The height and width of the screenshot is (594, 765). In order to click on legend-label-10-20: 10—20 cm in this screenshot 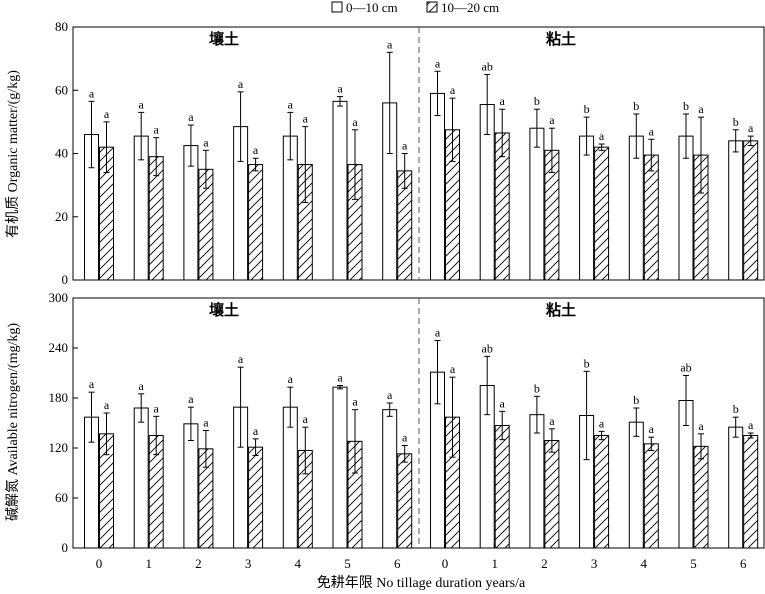, I will do `click(470, 7)`.